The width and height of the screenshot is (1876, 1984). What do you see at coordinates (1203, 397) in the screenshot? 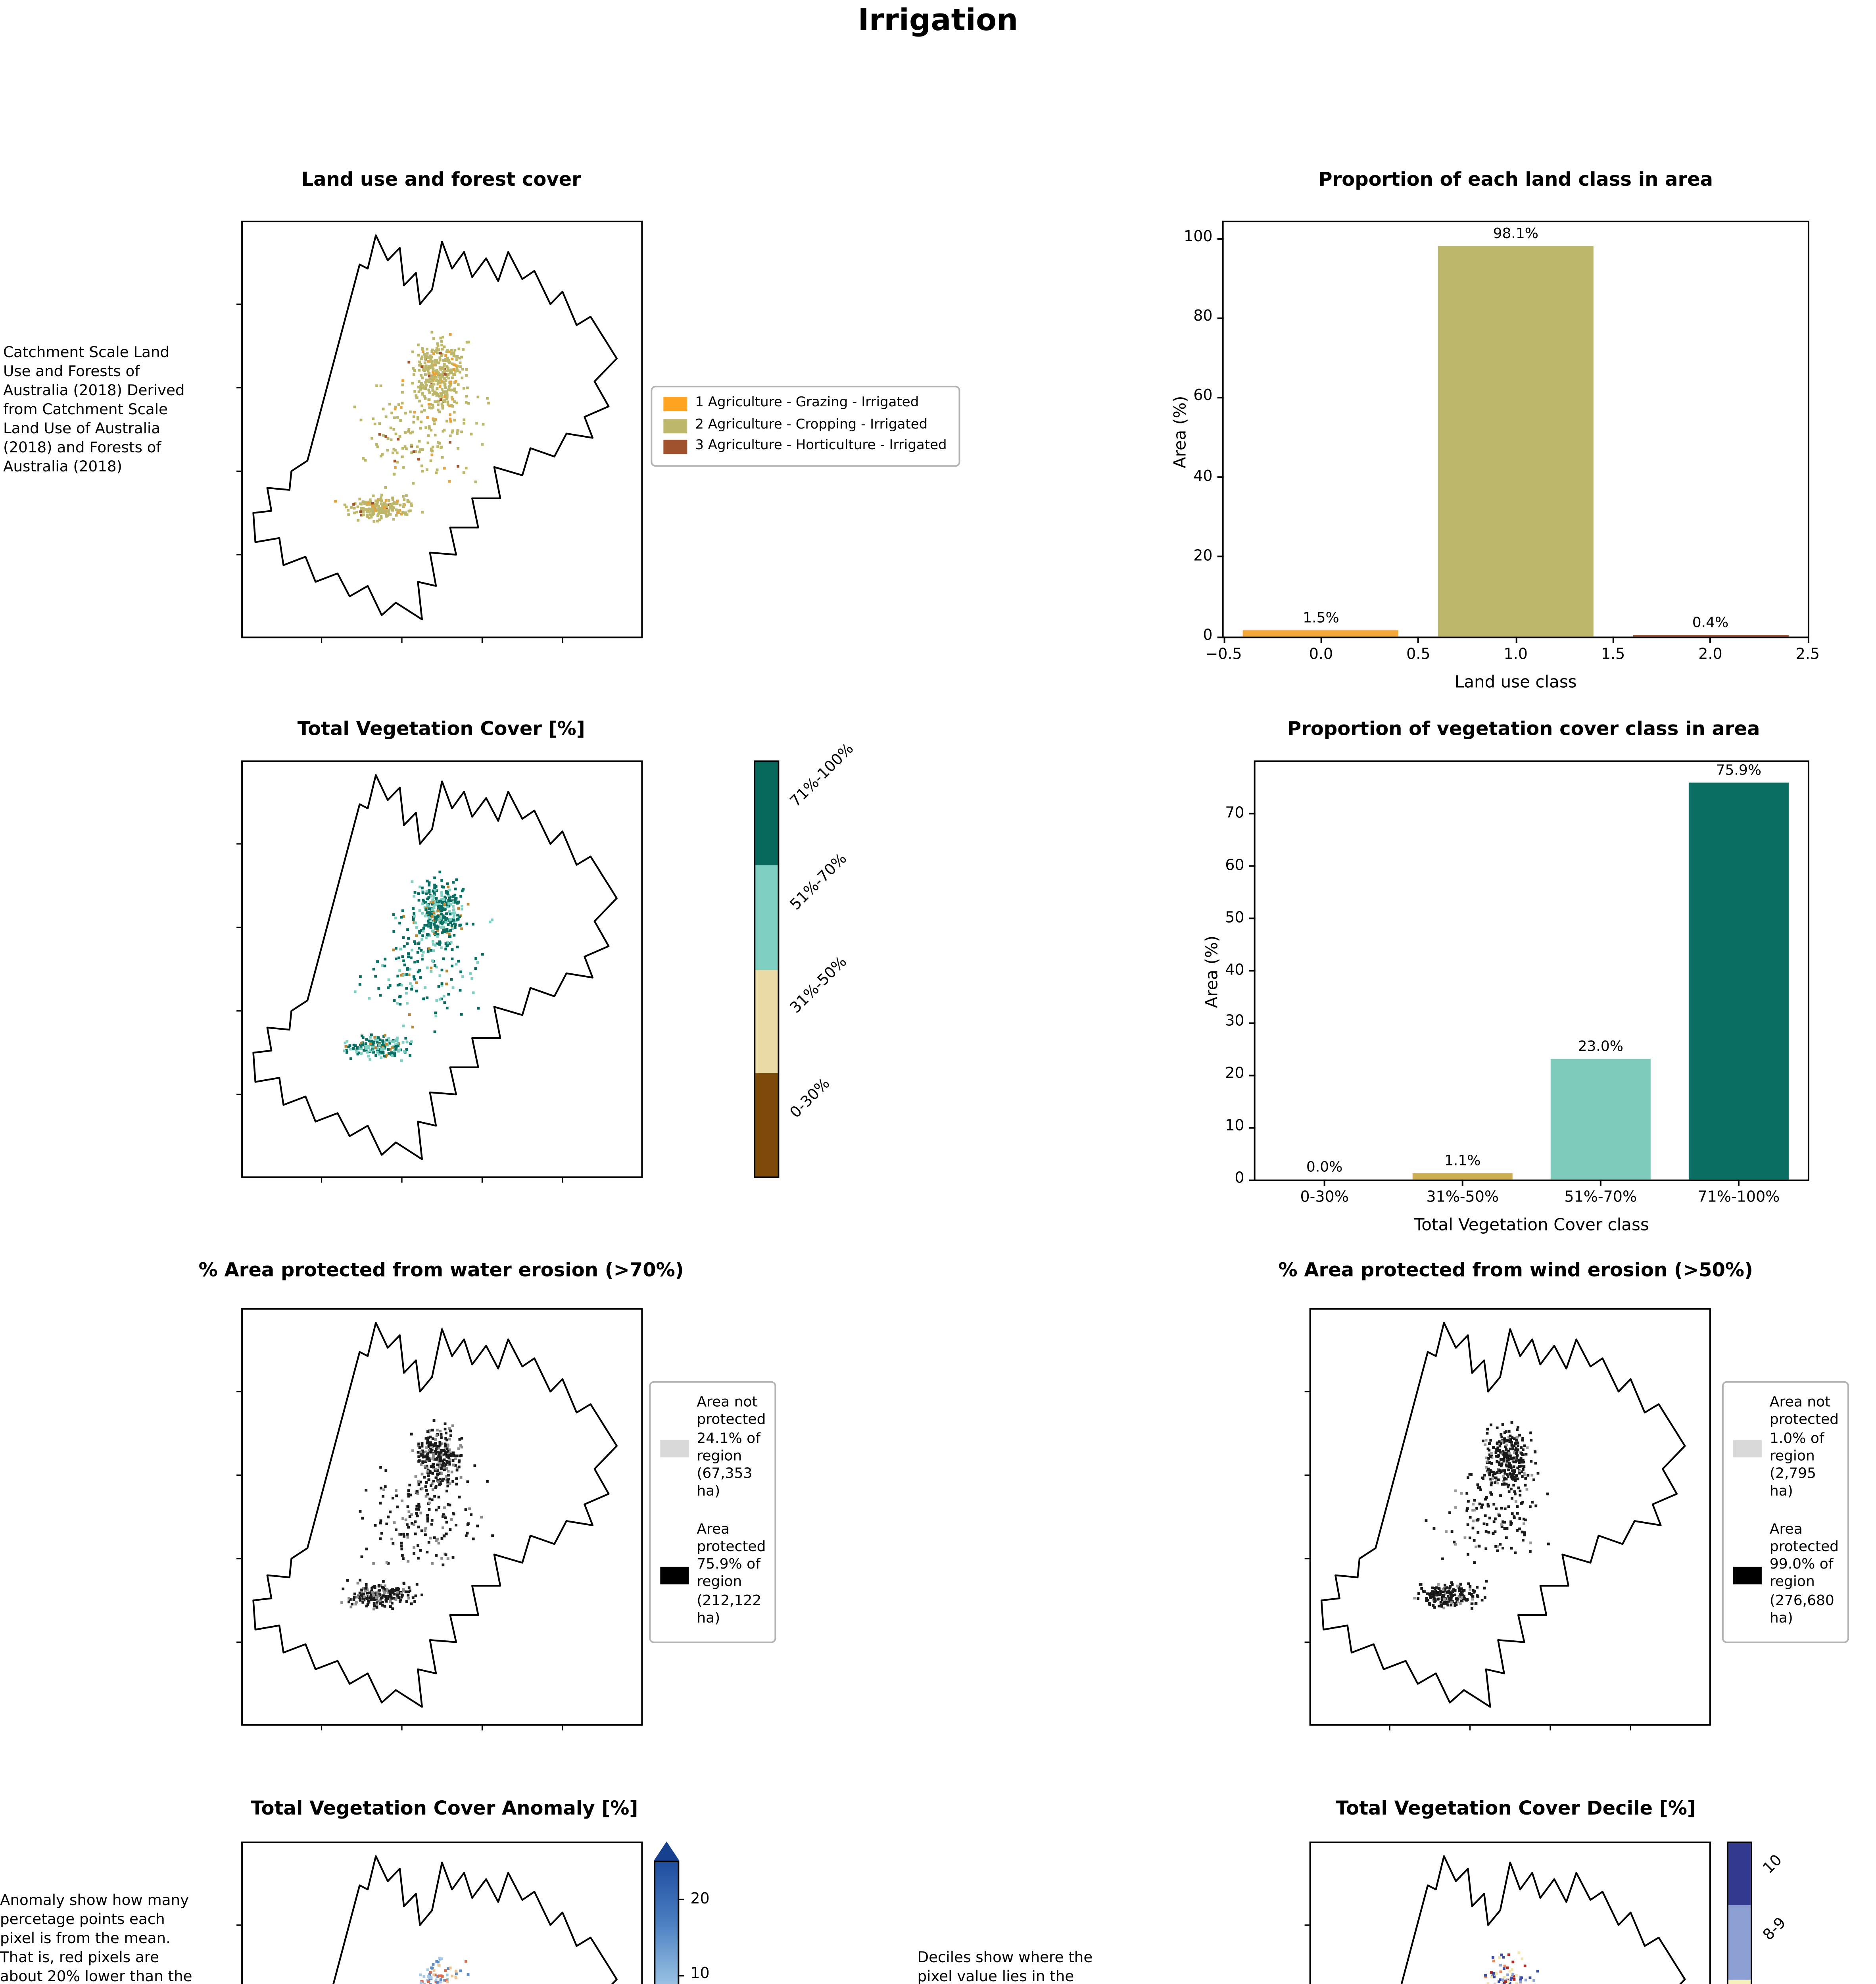
I see `y-tick-label: 60` at bounding box center [1203, 397].